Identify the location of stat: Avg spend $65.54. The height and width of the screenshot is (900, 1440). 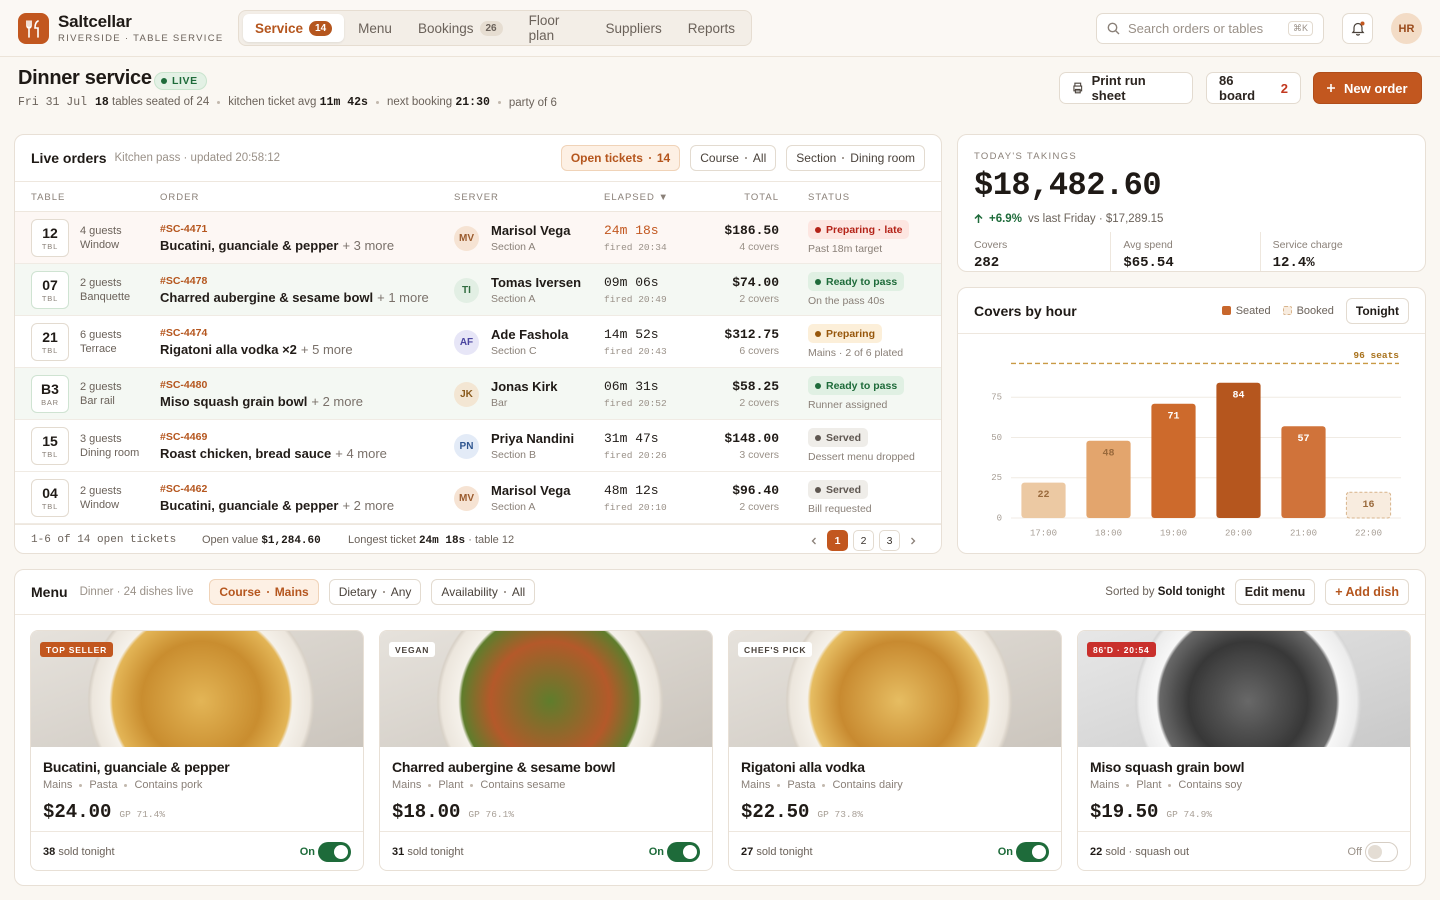
(1184, 251).